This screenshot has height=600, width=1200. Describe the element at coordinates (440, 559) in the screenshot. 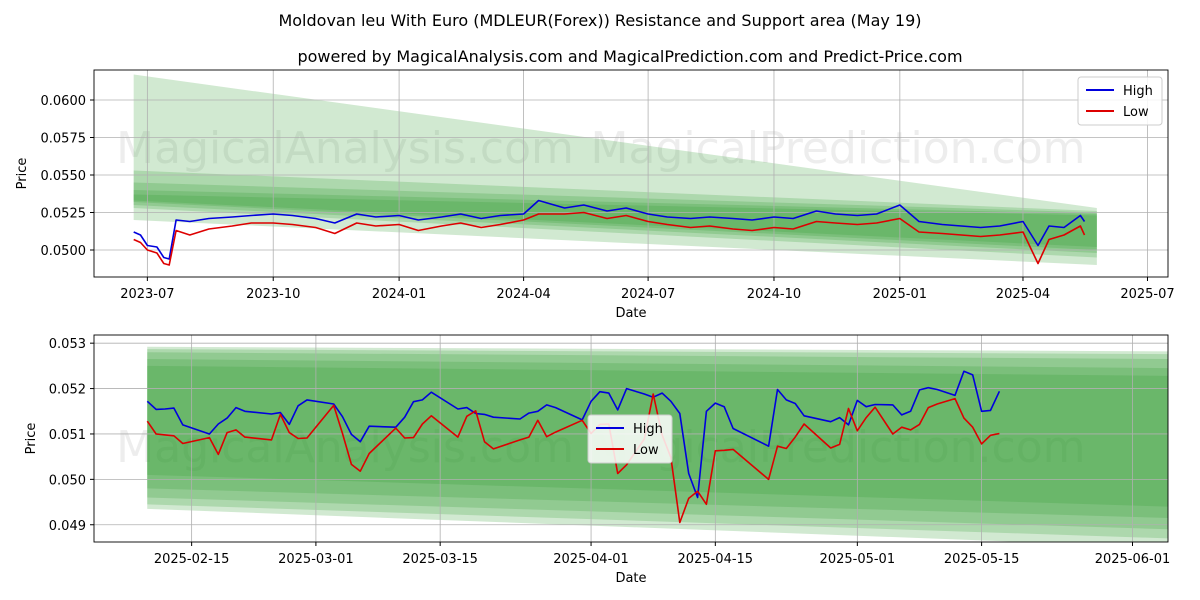

I see `x-tick-label: 2025-03-15` at that location.